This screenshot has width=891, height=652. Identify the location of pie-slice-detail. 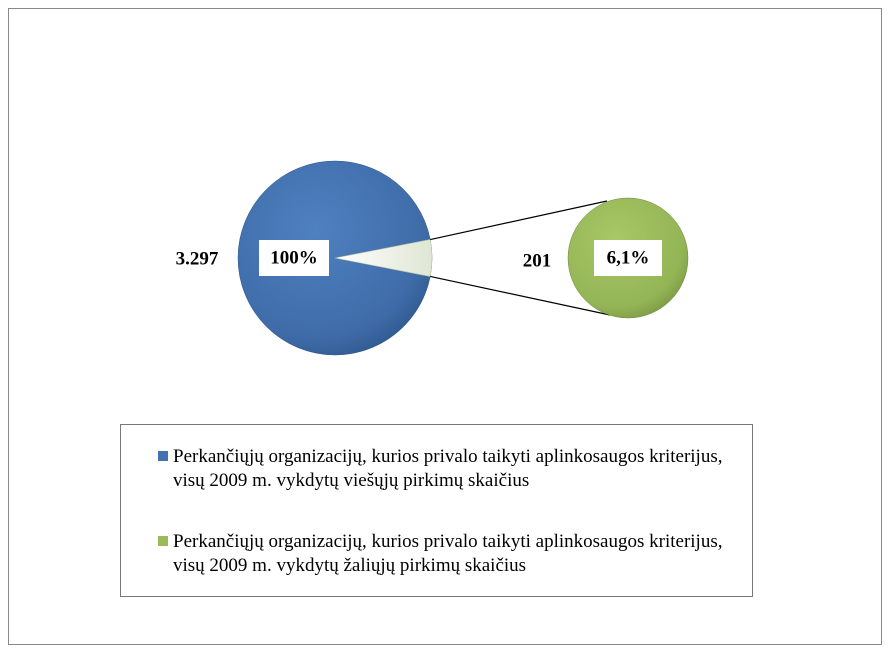
(383, 258).